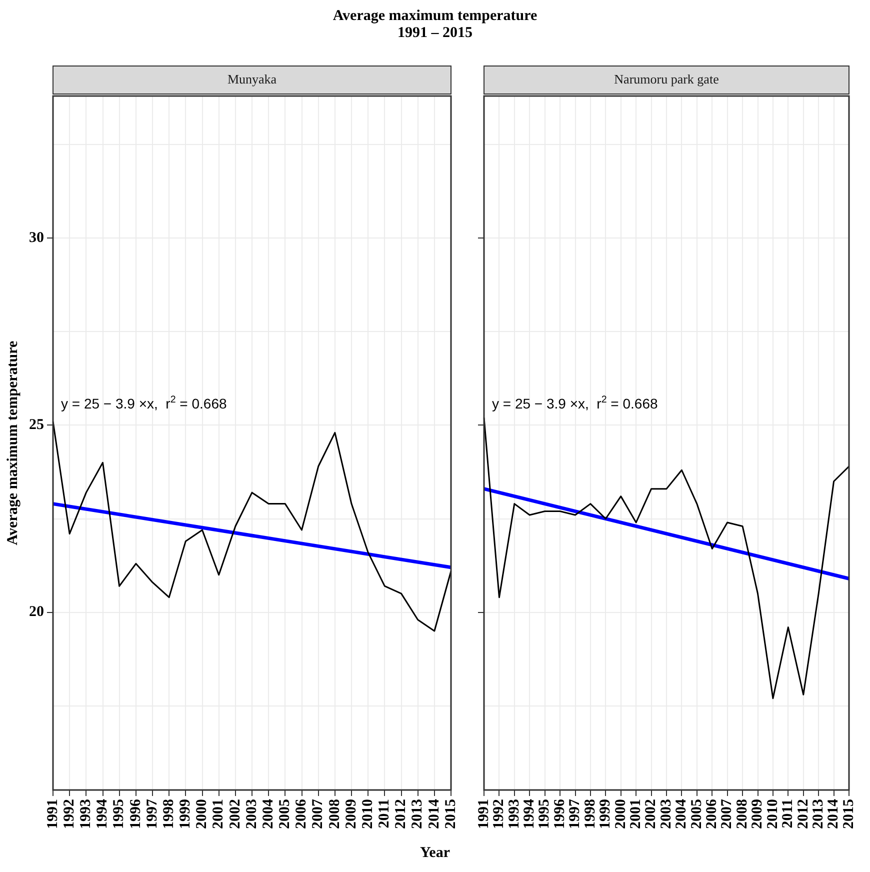 The width and height of the screenshot is (870, 872). Describe the element at coordinates (252, 78) in the screenshot. I see `chart-subtitle: Munyaka` at that location.